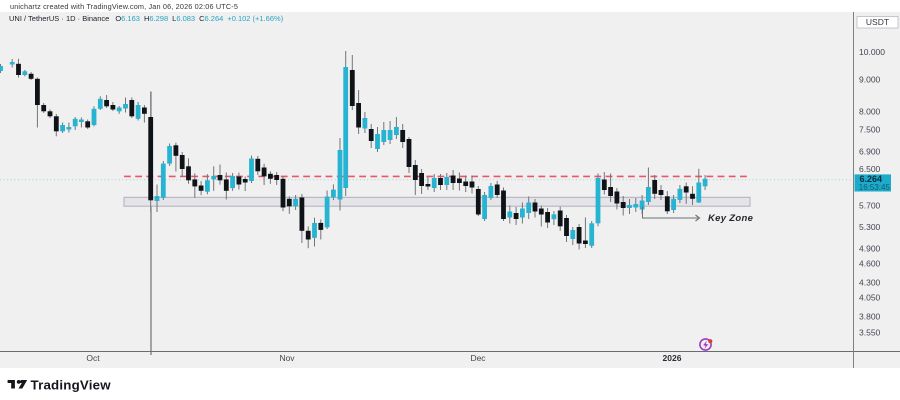 This screenshot has width=900, height=400. Describe the element at coordinates (71, 385) in the screenshot. I see `svg-text: TradingView` at that location.